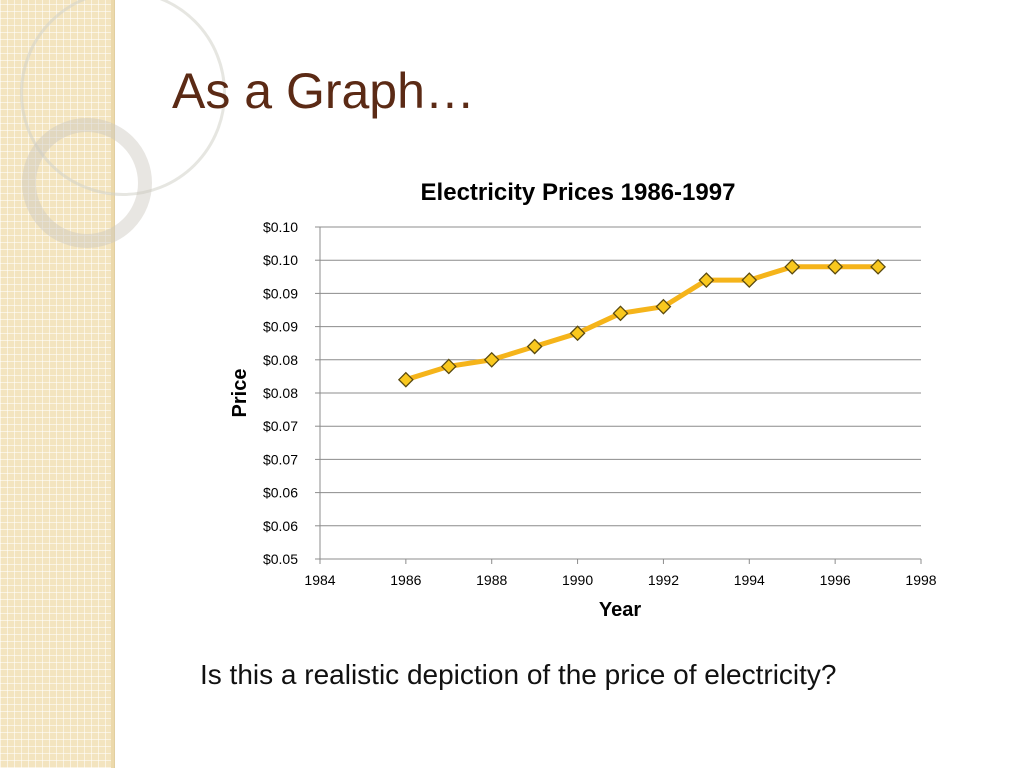 The image size is (1024, 768). Describe the element at coordinates (577, 580) in the screenshot. I see `x-tick-label: 1990` at that location.